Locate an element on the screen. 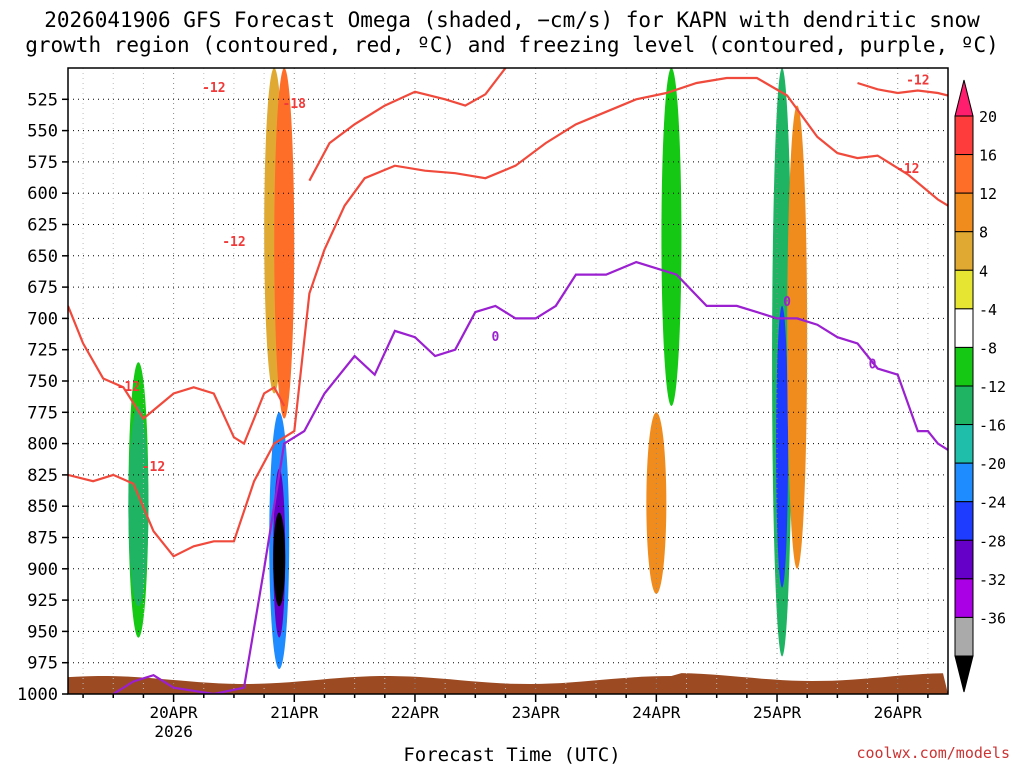 The image size is (1024, 768). y-tick-label: 1000 is located at coordinates (37, 695).